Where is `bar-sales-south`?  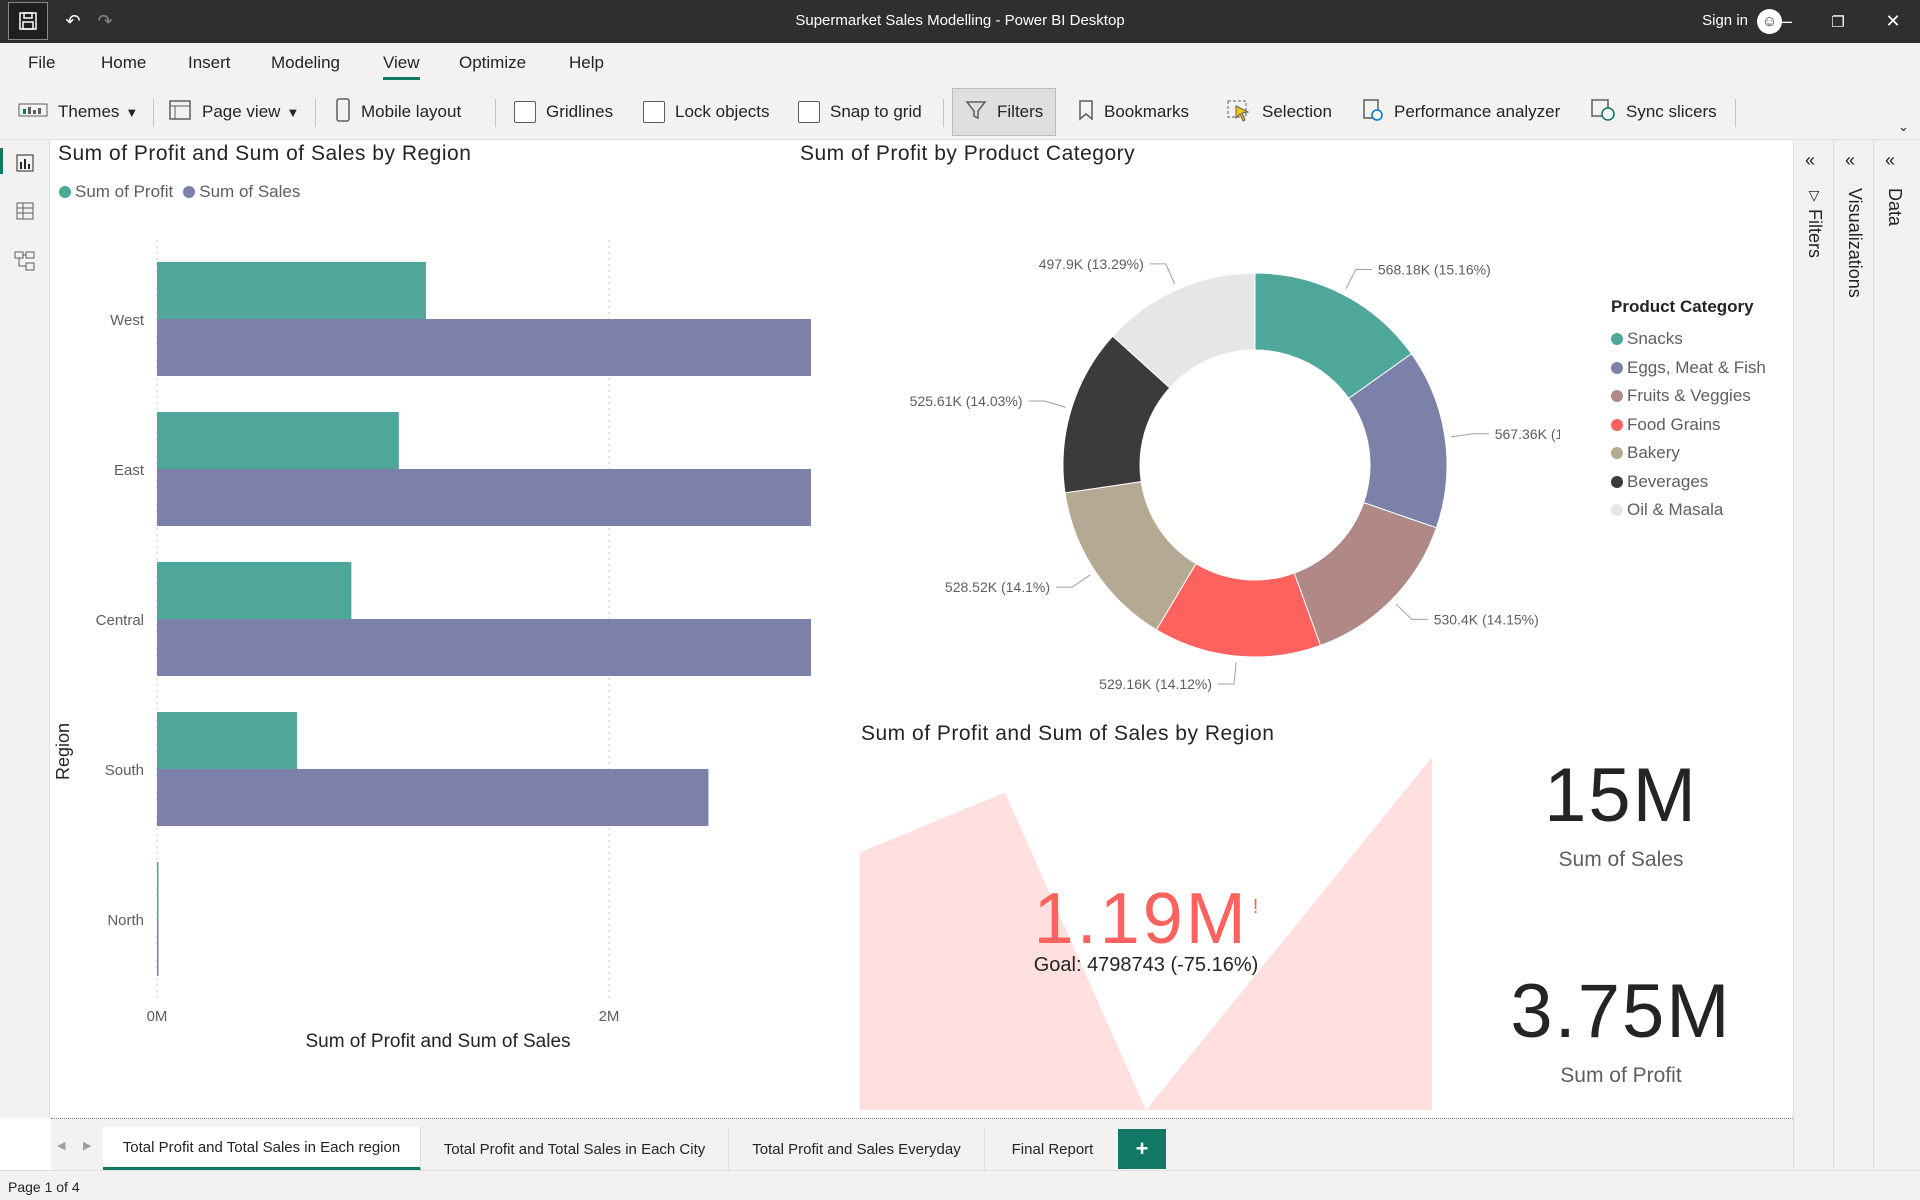 bar-sales-south is located at coordinates (433, 797).